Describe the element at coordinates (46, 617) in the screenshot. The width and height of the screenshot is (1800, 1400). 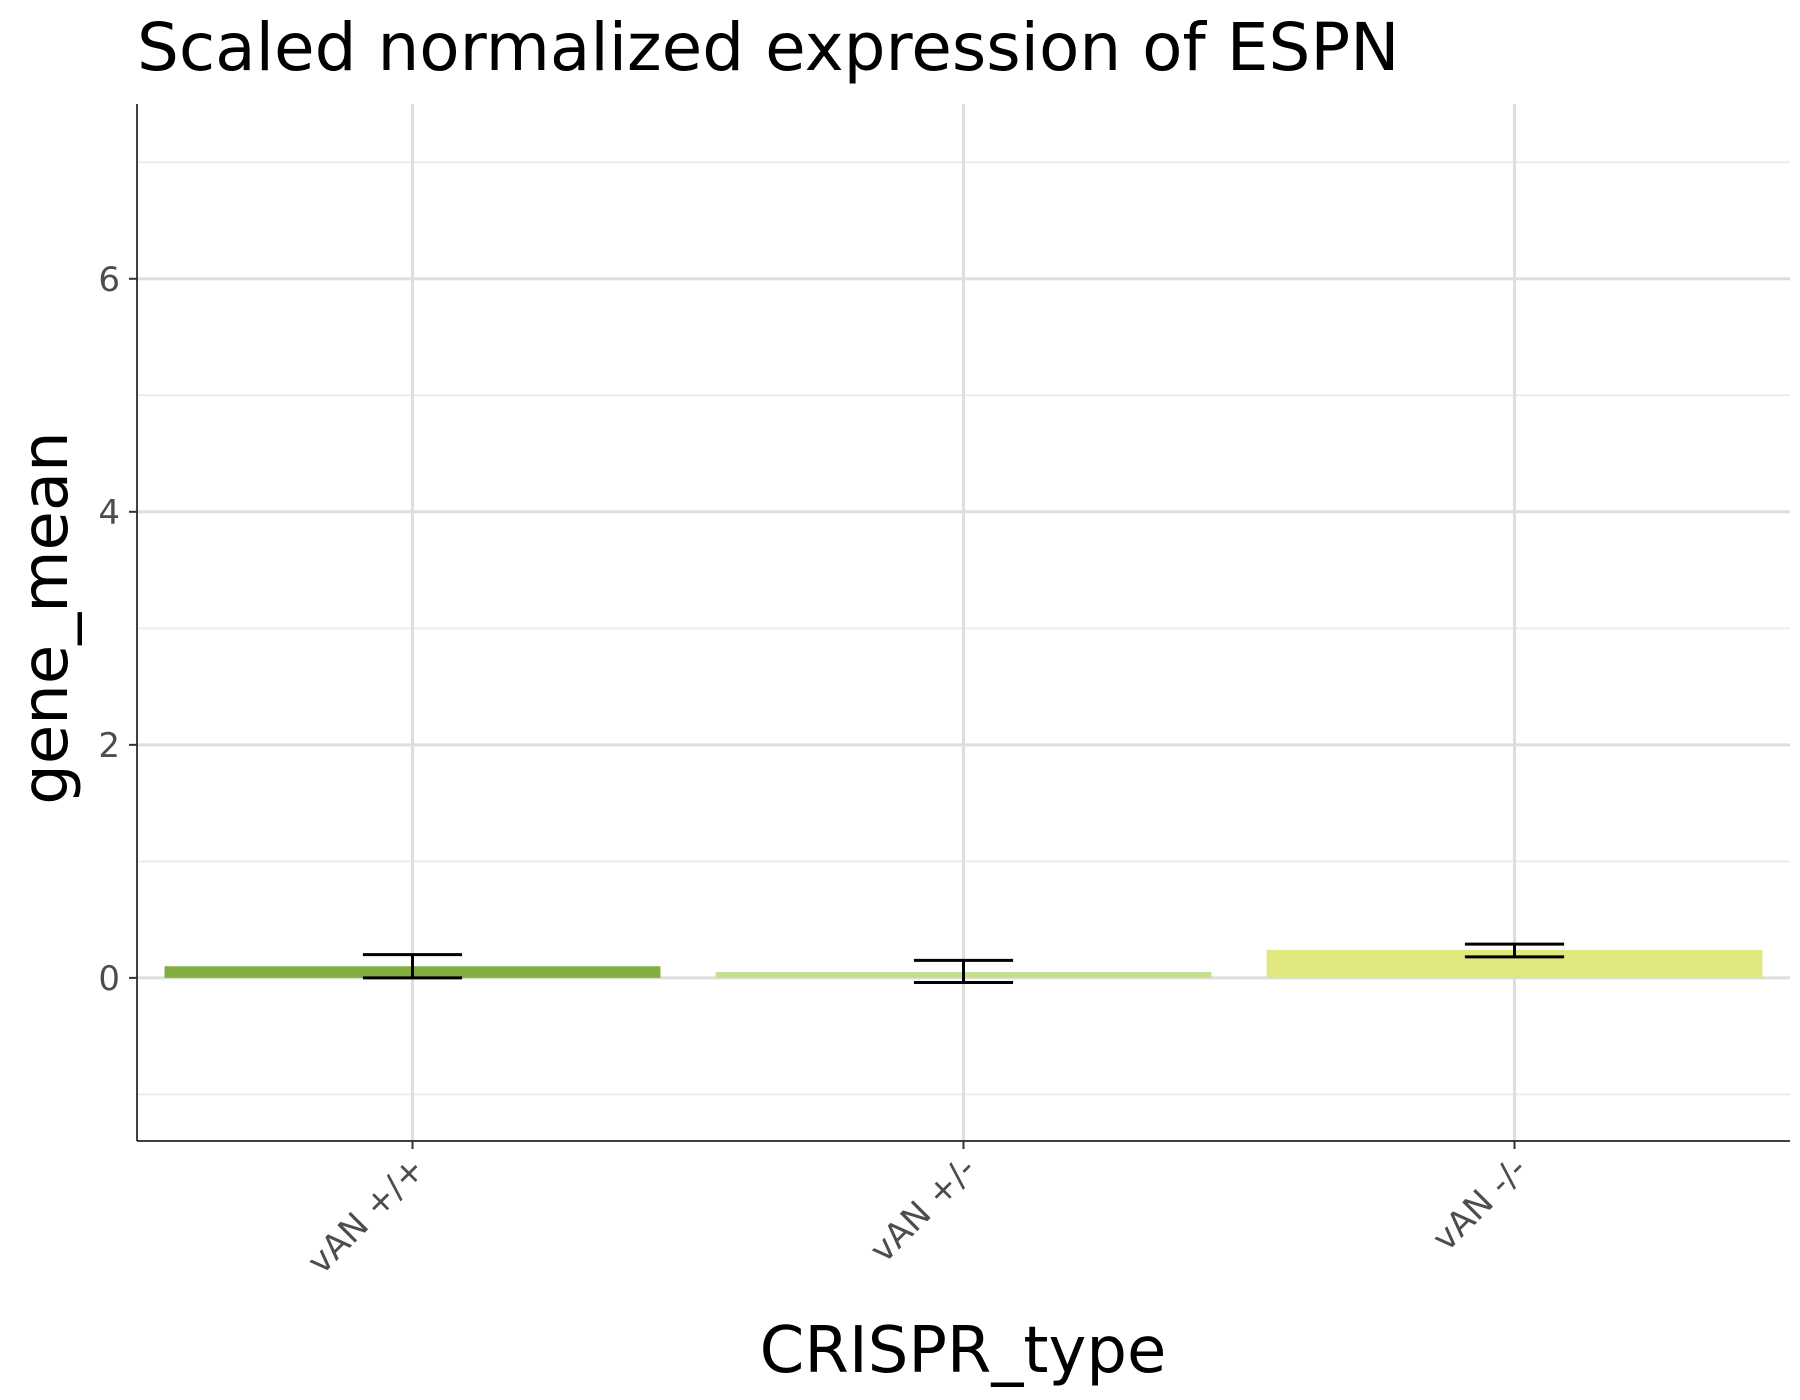
I see `y-axis-title: gene_mean` at that location.